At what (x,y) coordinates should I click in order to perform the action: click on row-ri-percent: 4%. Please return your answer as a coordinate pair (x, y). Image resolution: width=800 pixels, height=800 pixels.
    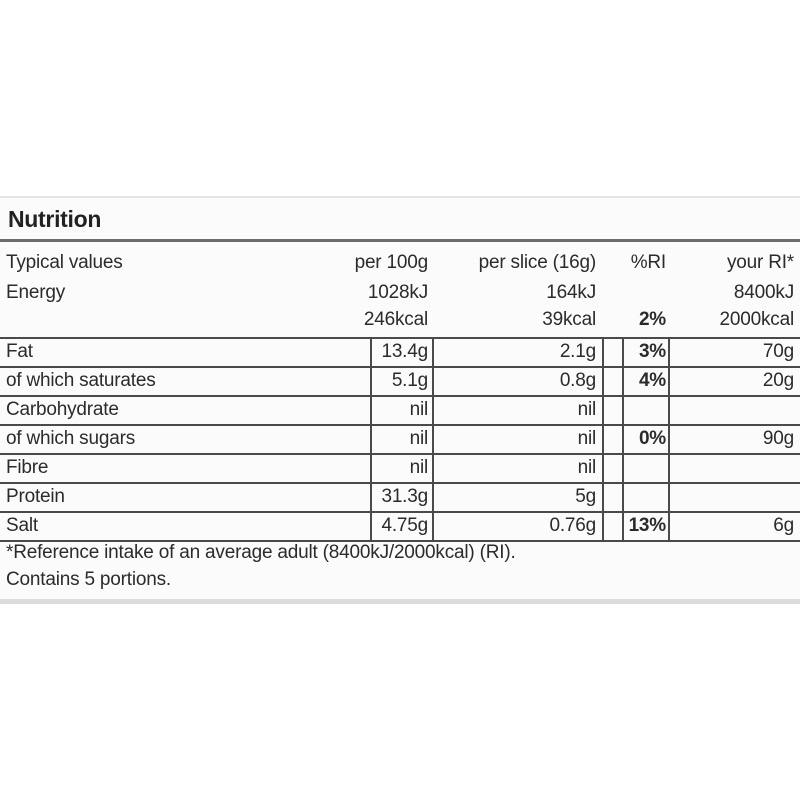
    Looking at the image, I should click on (652, 380).